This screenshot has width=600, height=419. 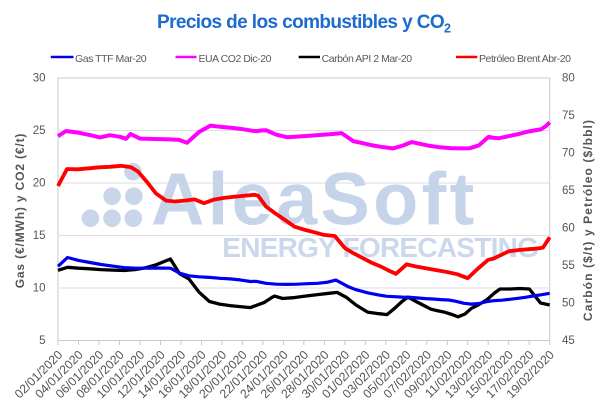 What do you see at coordinates (42, 341) in the screenshot?
I see `svg-text: 5` at bounding box center [42, 341].